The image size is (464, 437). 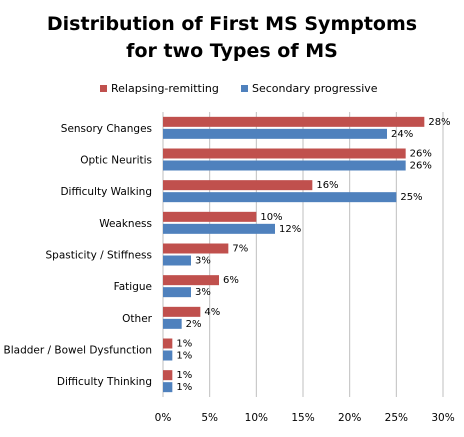 I want to click on category-label: Sensory Changes, so click(x=106, y=129).